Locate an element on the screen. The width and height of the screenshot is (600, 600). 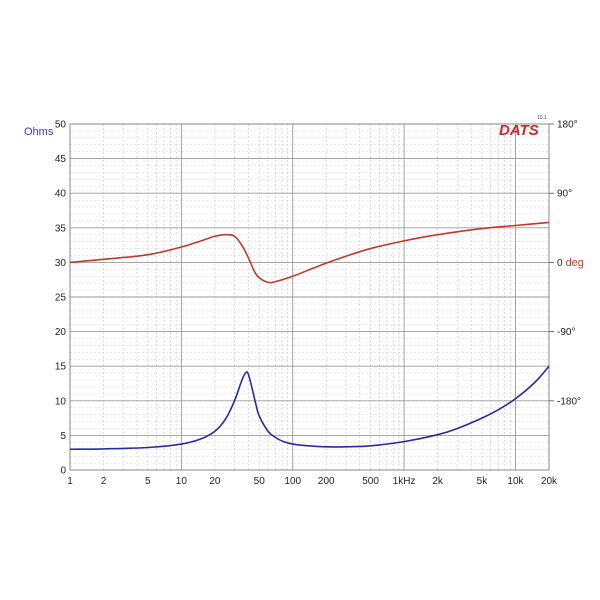
y-axis-title: Ohms is located at coordinates (39, 132).